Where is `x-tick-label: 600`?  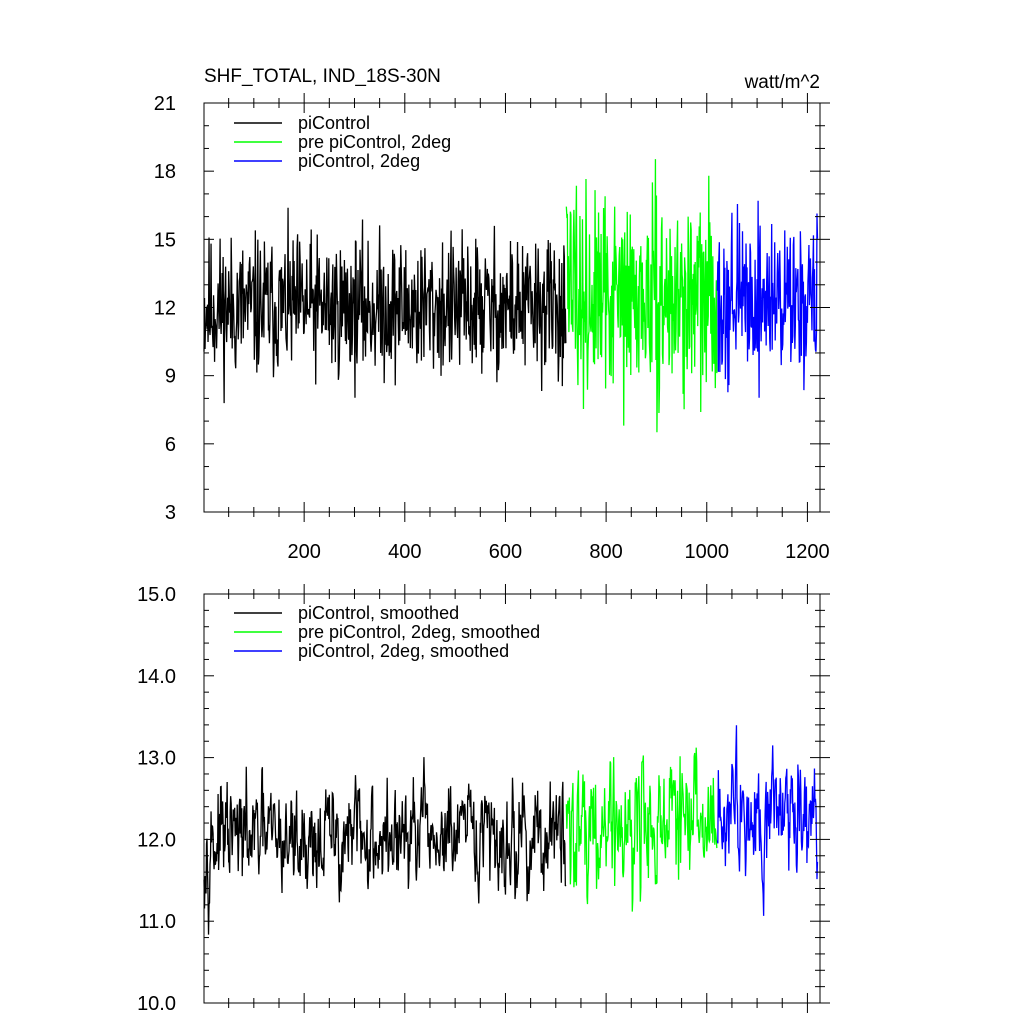
x-tick-label: 600 is located at coordinates (505, 552).